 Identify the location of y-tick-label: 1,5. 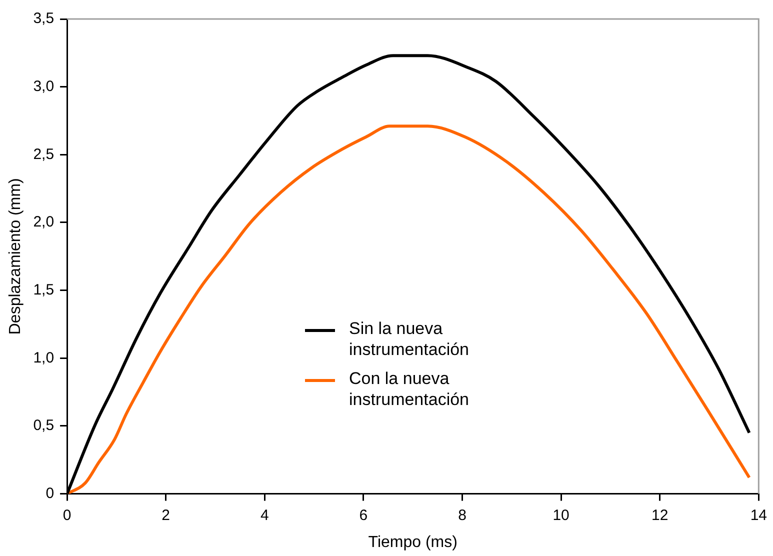
(43, 289).